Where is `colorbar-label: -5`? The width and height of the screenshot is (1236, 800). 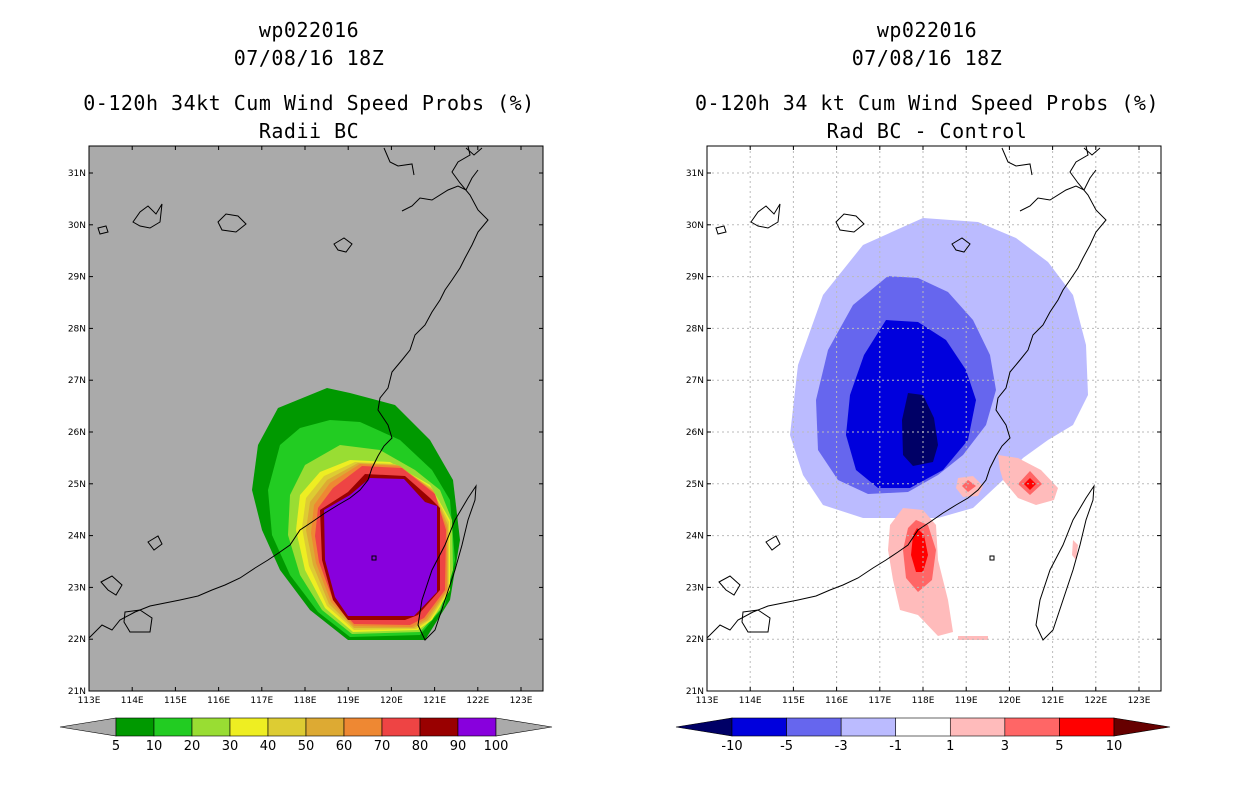 colorbar-label: -5 is located at coordinates (786, 746).